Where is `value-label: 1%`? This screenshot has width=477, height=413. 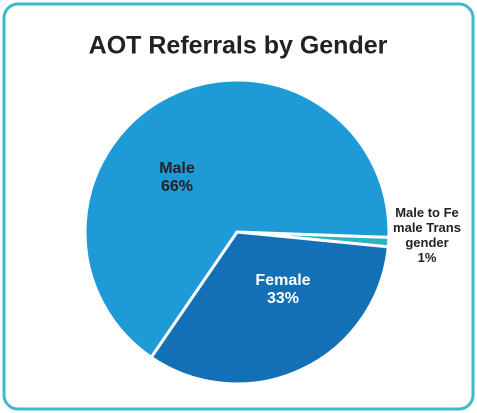 value-label: 1% is located at coordinates (427, 257).